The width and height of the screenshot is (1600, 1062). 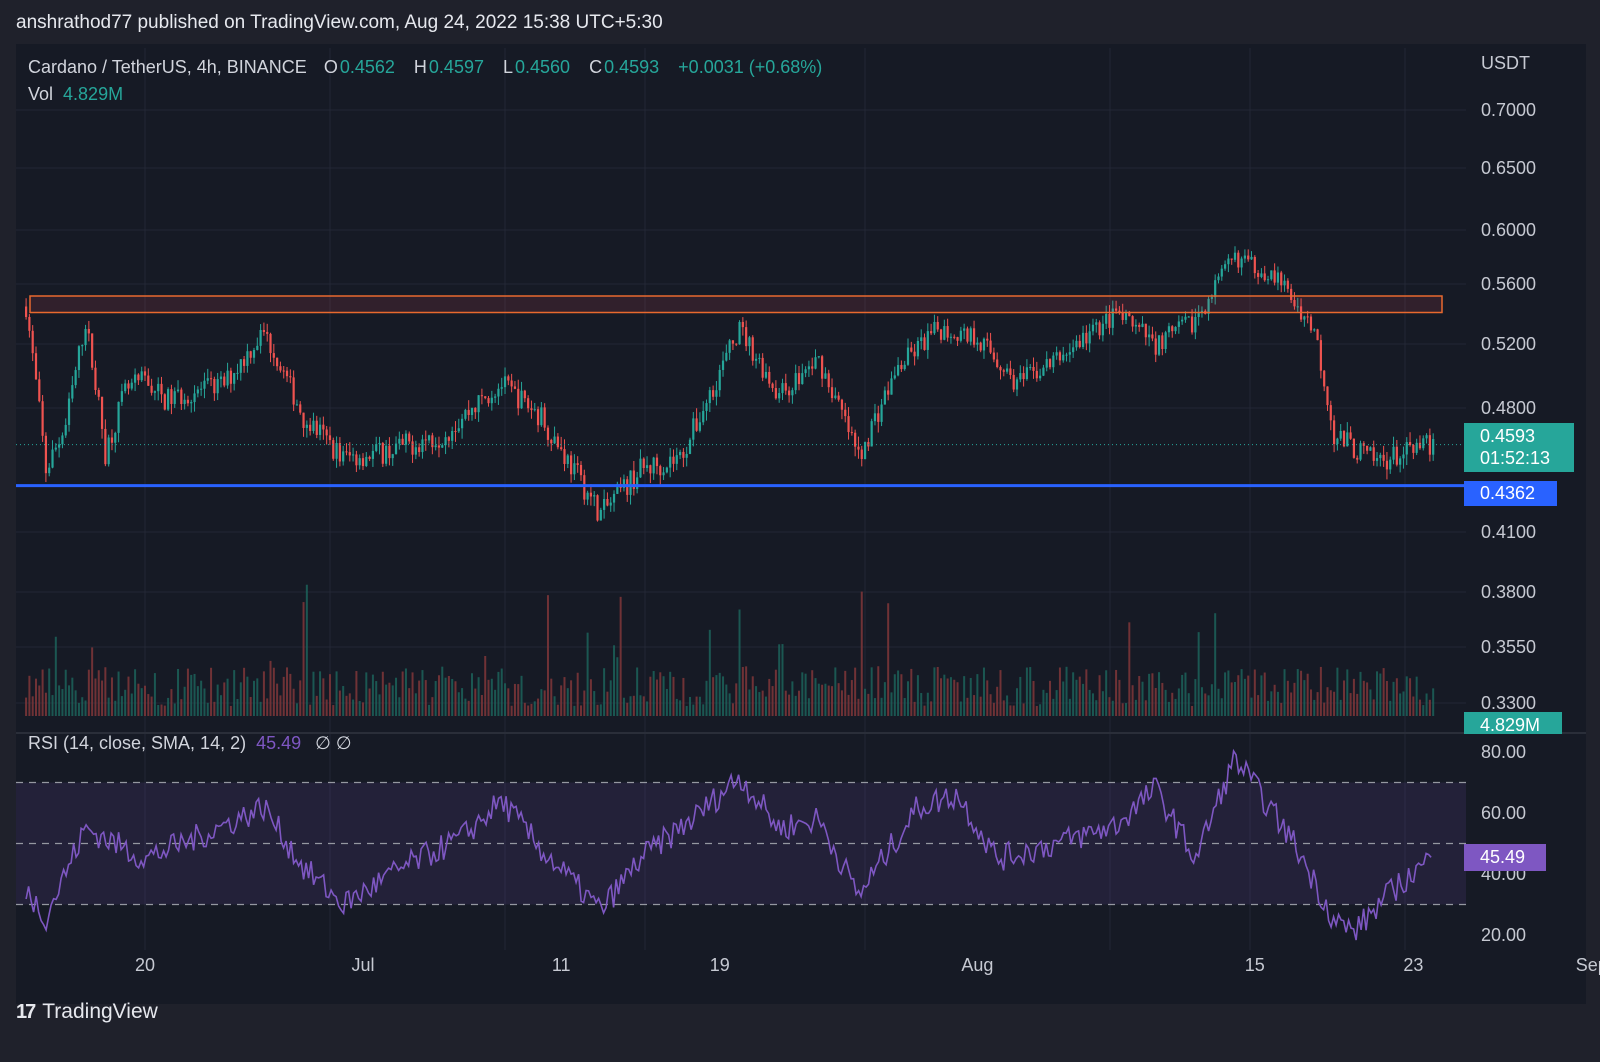 What do you see at coordinates (87, 1012) in the screenshot?
I see `footer-brand: 17 TradingView` at bounding box center [87, 1012].